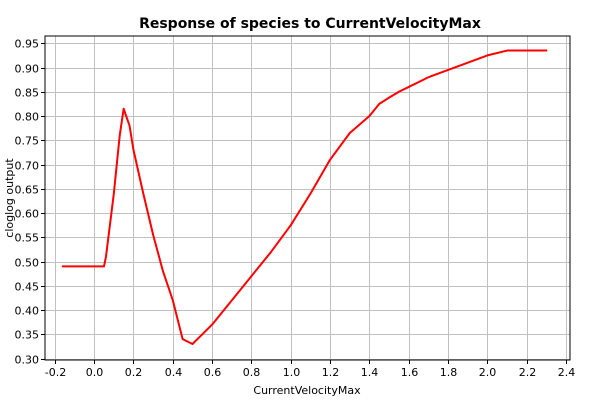 Image resolution: width=600 pixels, height=400 pixels. I want to click on x-tick-label: -0.2, so click(55, 372).